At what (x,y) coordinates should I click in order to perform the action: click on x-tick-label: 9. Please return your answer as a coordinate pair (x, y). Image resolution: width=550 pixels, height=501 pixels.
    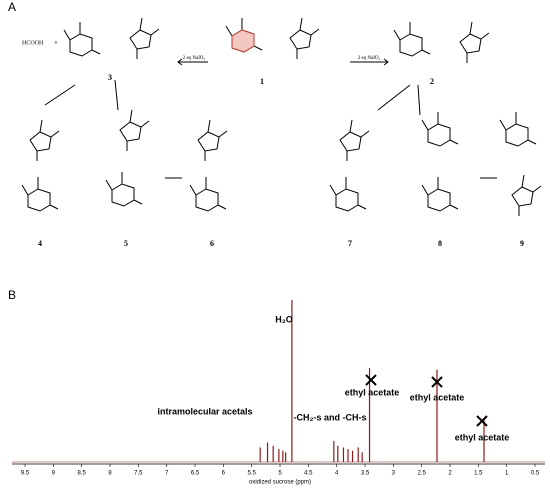
    Looking at the image, I should click on (54, 474).